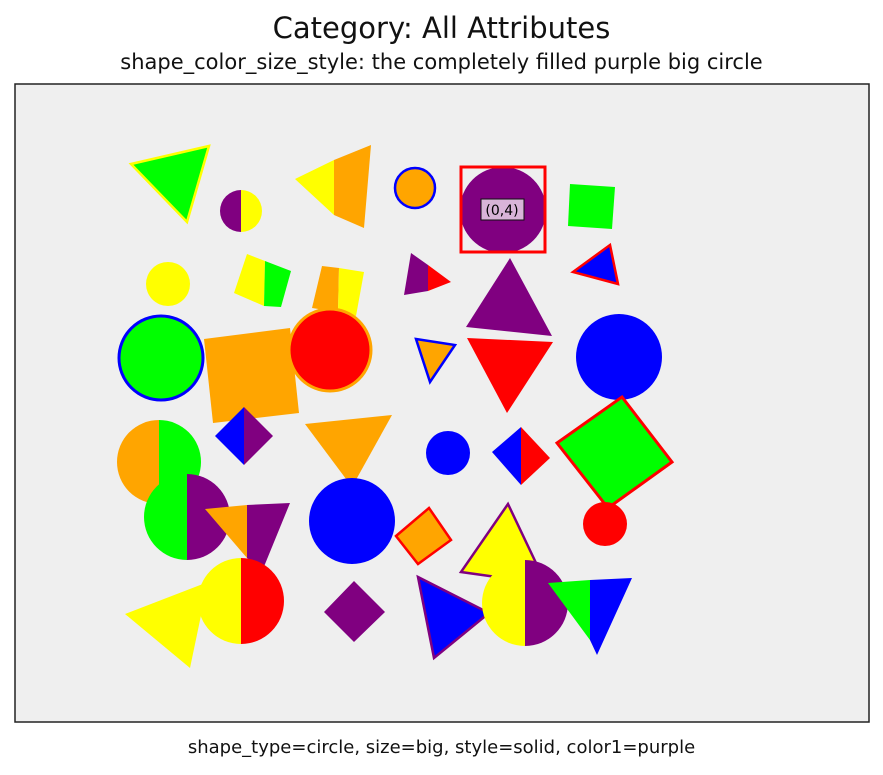 The width and height of the screenshot is (883, 775). I want to click on half-circle-yellow-red, so click(241, 601).